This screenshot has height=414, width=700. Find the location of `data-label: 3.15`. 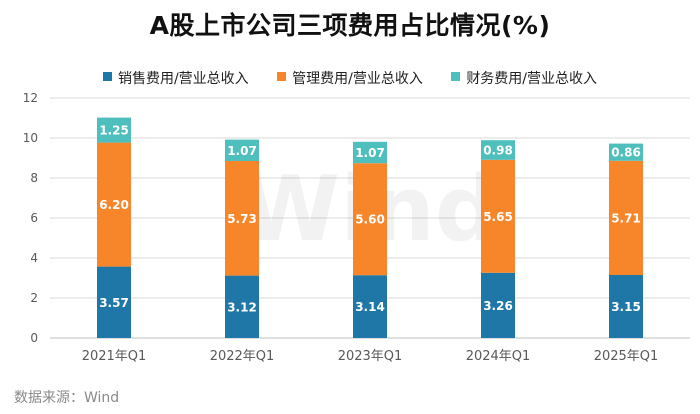

data-label: 3.15 is located at coordinates (626, 307).